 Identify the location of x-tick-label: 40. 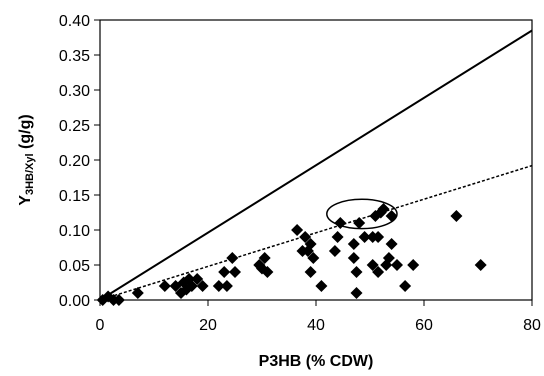
(316, 325).